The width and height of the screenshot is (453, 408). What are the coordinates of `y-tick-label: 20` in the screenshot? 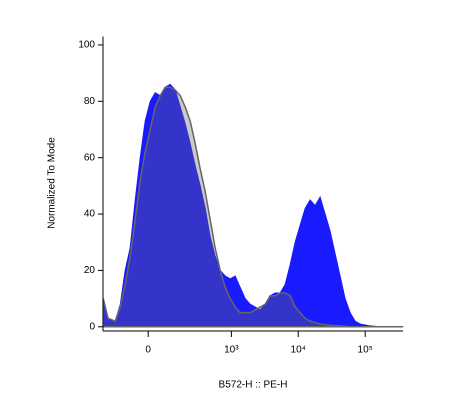 It's located at (90, 270).